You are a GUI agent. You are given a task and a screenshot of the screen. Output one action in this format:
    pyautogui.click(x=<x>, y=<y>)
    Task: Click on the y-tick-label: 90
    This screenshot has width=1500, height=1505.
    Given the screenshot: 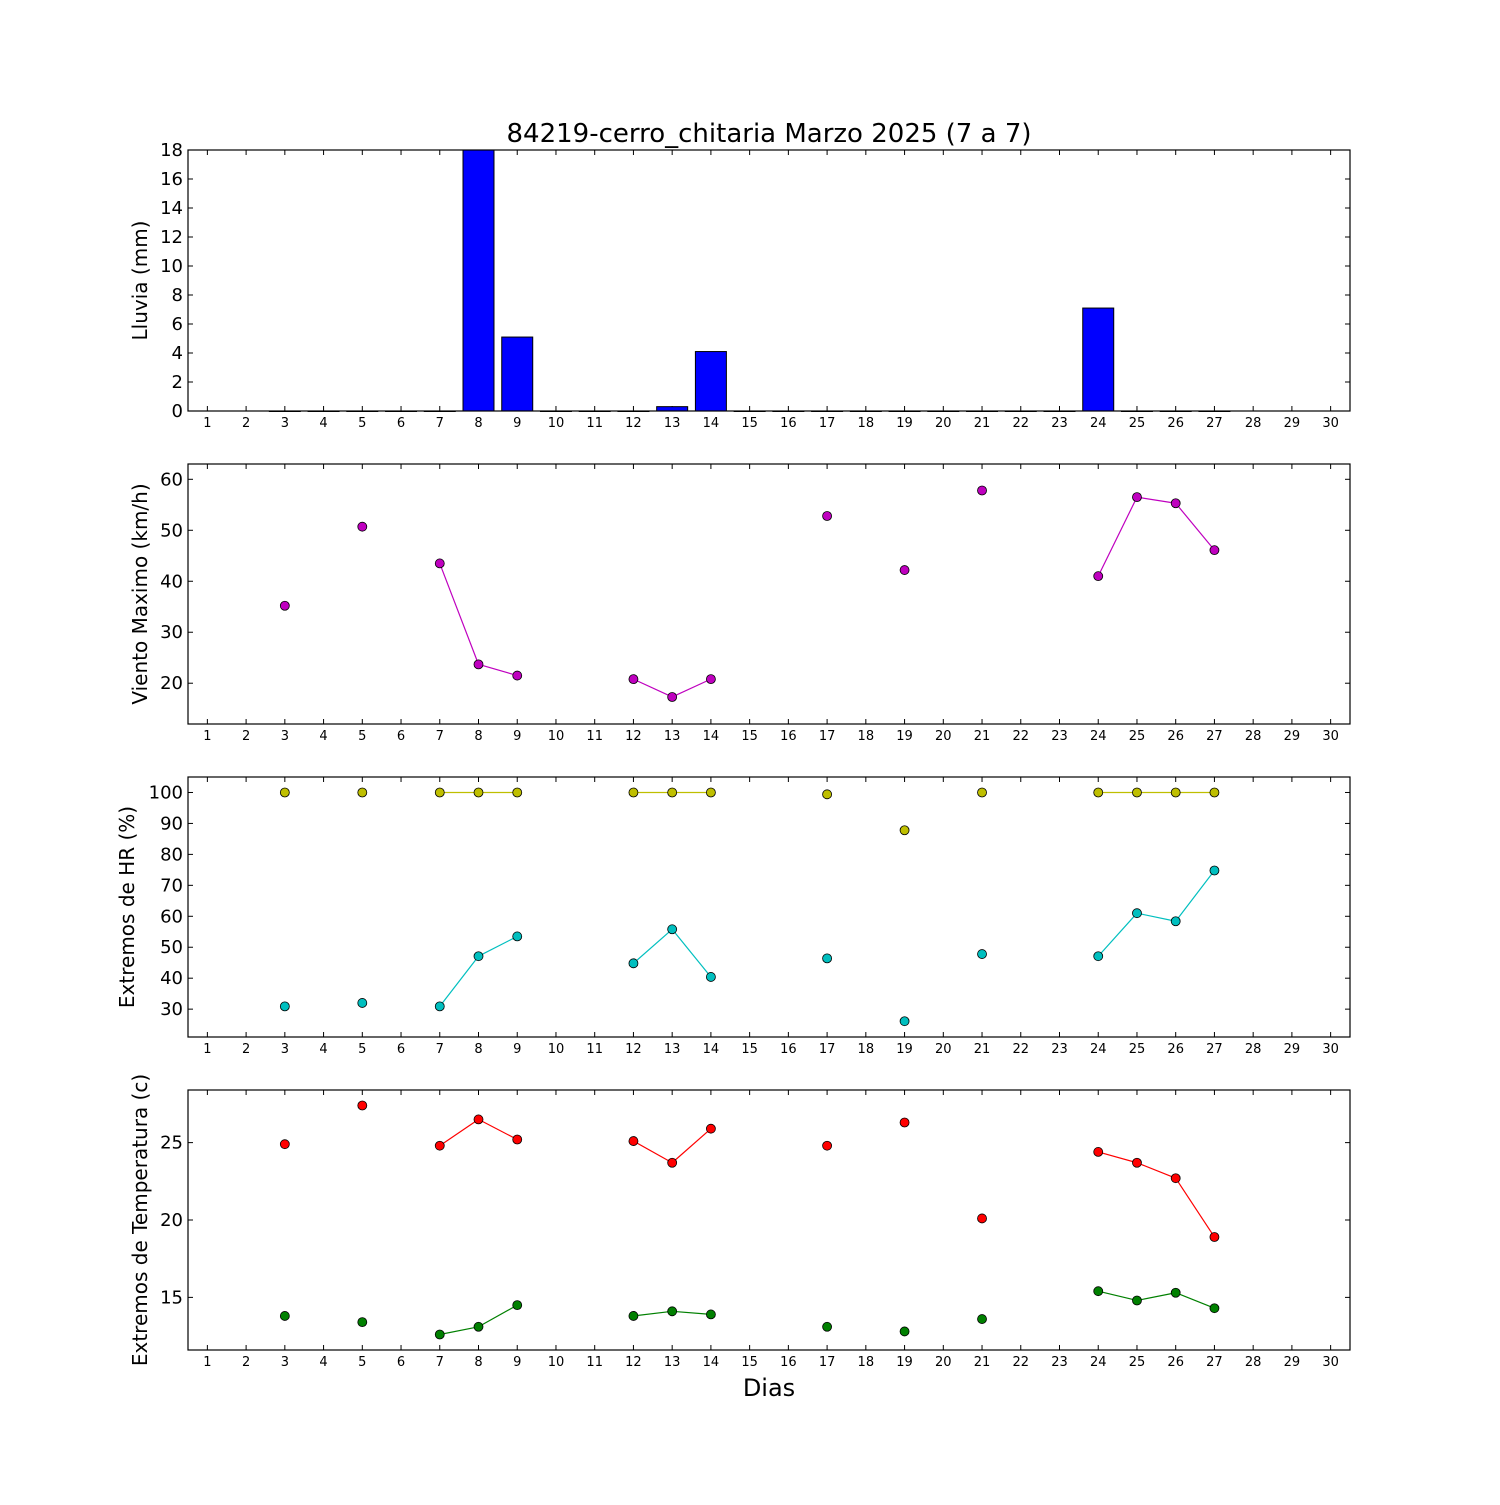 What is the action you would take?
    pyautogui.click(x=171, y=823)
    